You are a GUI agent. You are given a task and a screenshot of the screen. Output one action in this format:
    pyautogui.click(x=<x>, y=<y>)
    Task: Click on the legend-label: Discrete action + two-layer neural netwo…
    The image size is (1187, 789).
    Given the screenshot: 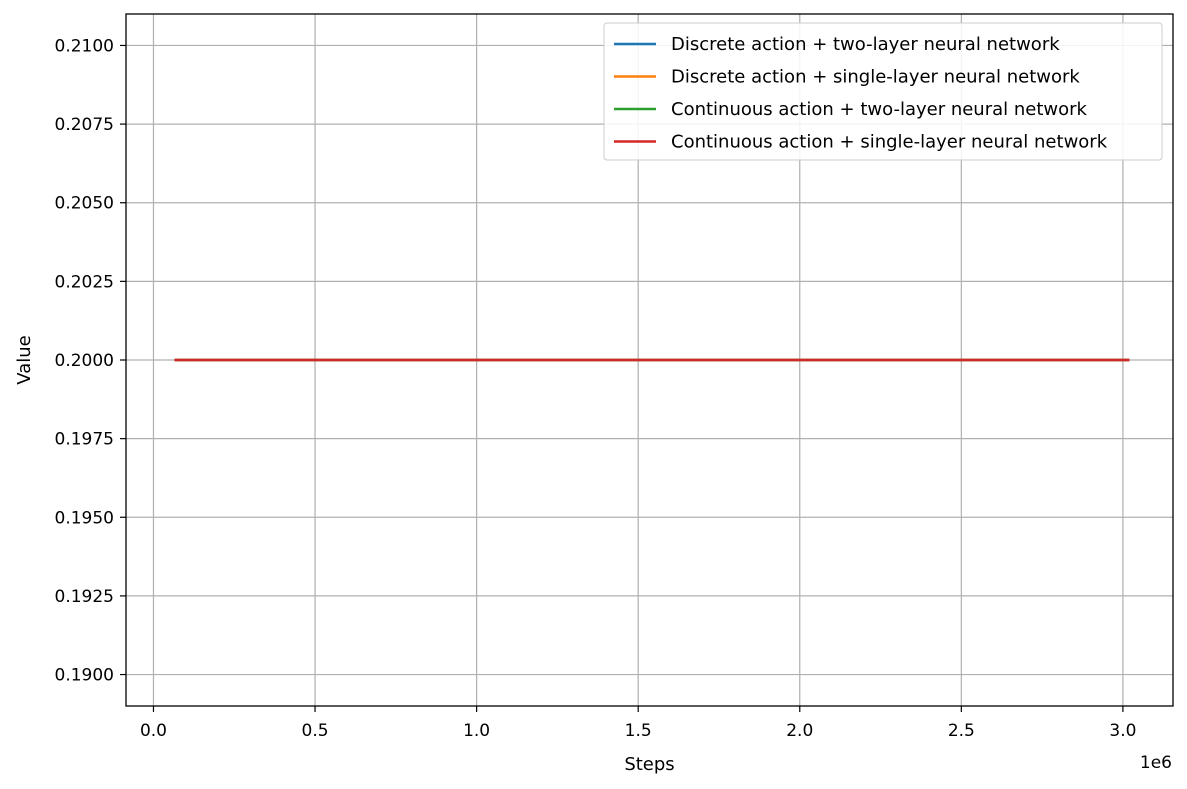 What is the action you would take?
    pyautogui.click(x=865, y=44)
    